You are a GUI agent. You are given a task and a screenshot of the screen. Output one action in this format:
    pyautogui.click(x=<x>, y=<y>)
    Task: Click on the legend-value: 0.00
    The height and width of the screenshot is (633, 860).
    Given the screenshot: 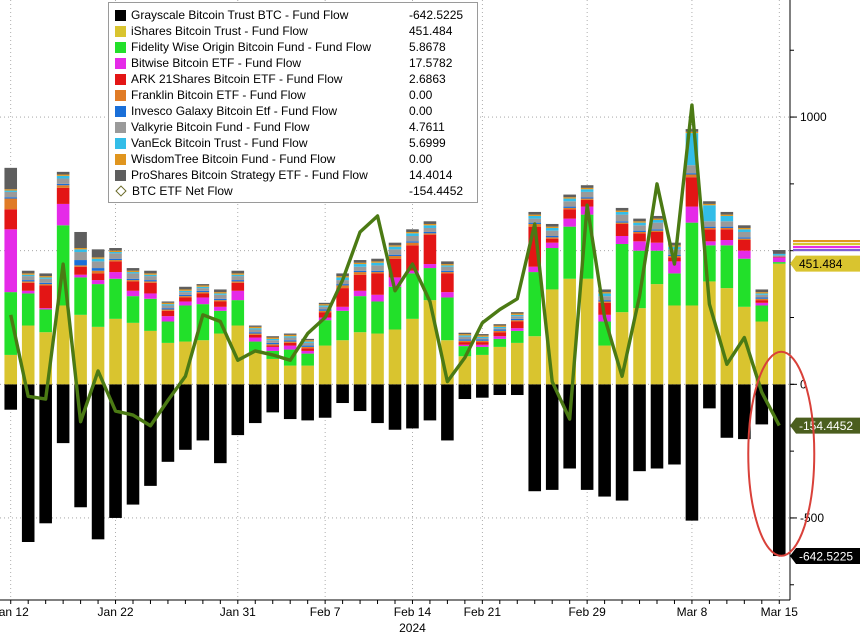 What is the action you would take?
    pyautogui.click(x=421, y=111)
    